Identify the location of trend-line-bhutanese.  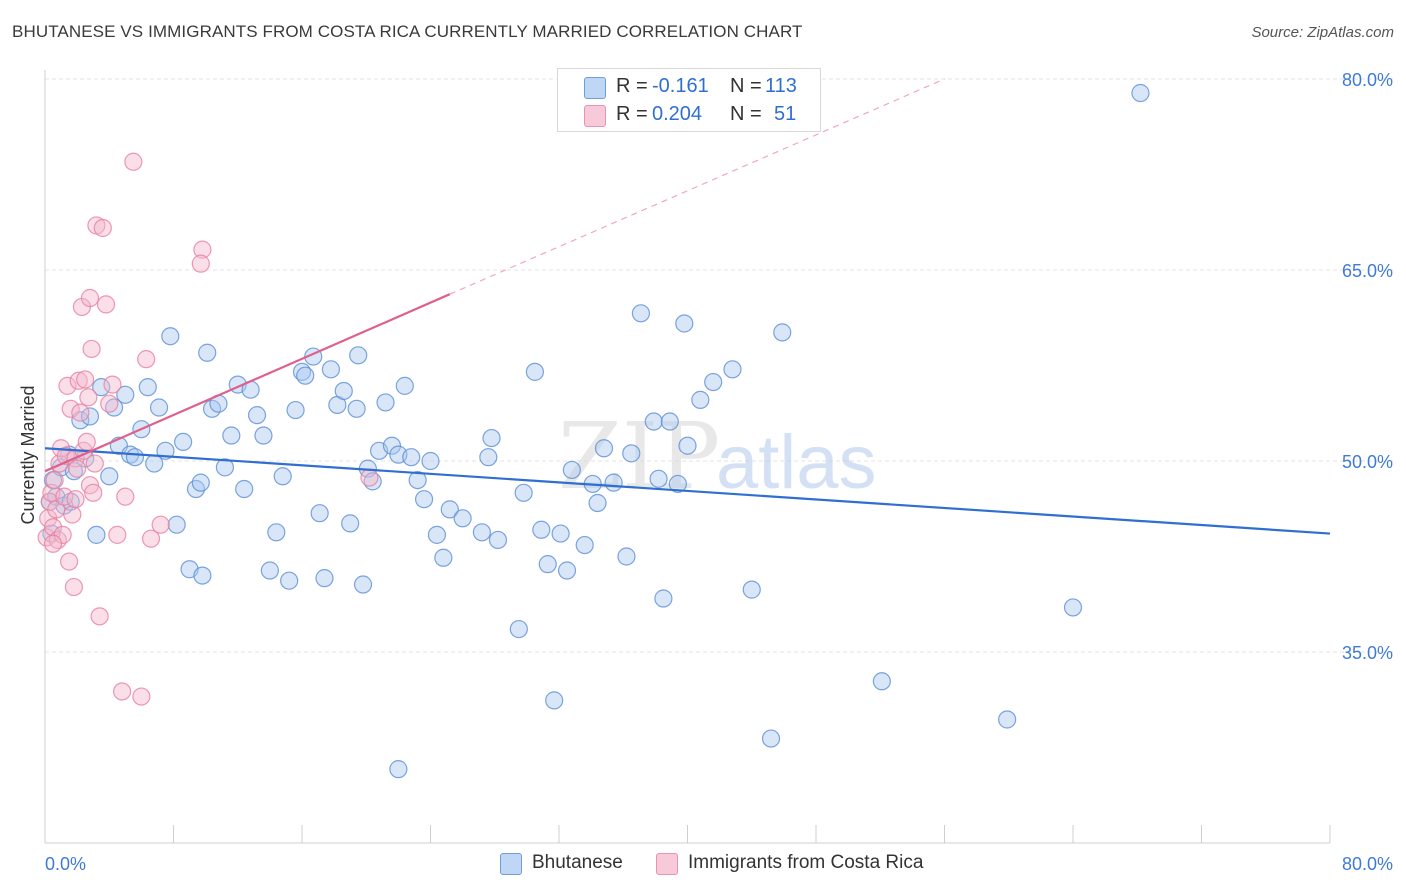
(687, 491).